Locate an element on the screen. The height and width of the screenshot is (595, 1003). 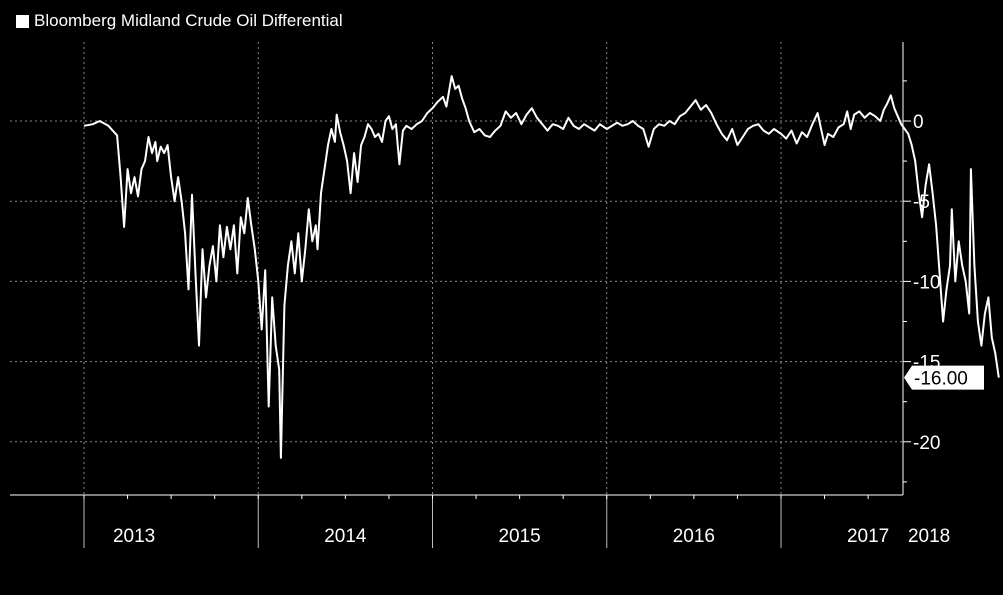
legend-swatch is located at coordinates (22, 21).